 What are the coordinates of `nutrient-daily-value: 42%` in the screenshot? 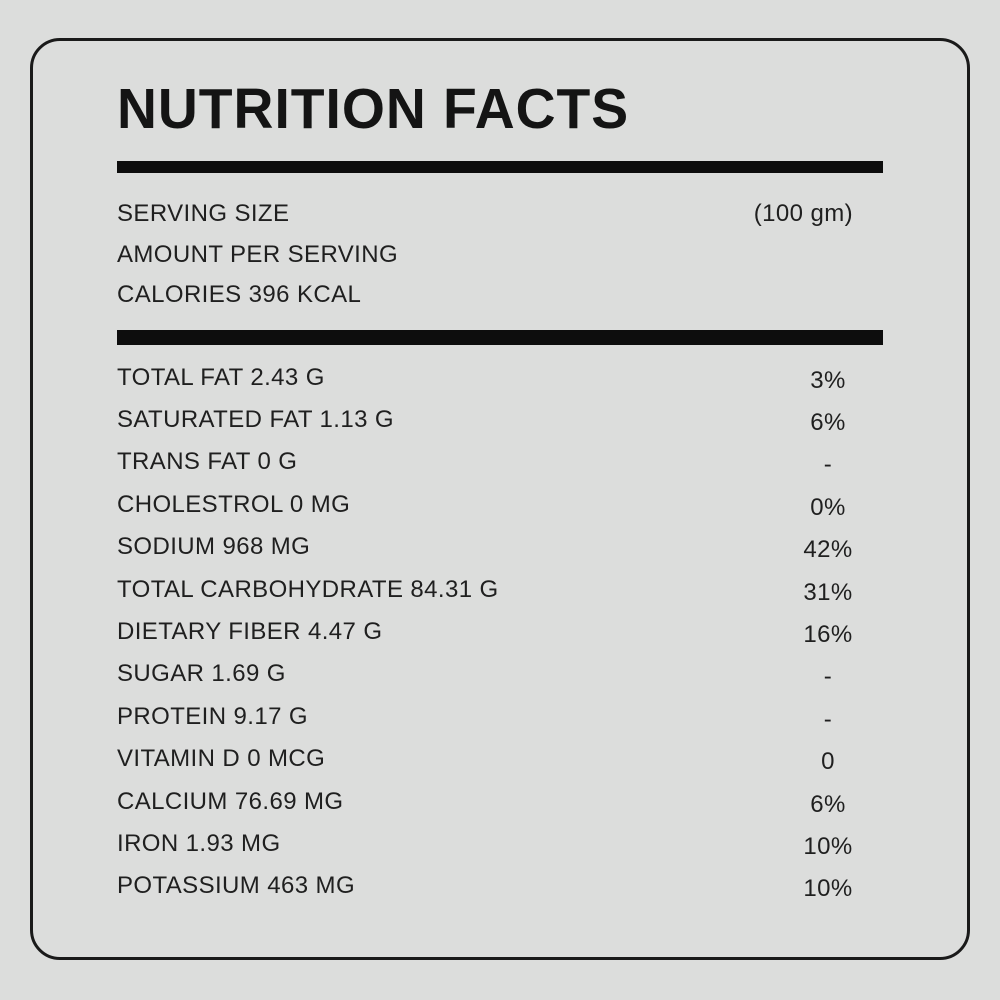 It's located at (828, 550).